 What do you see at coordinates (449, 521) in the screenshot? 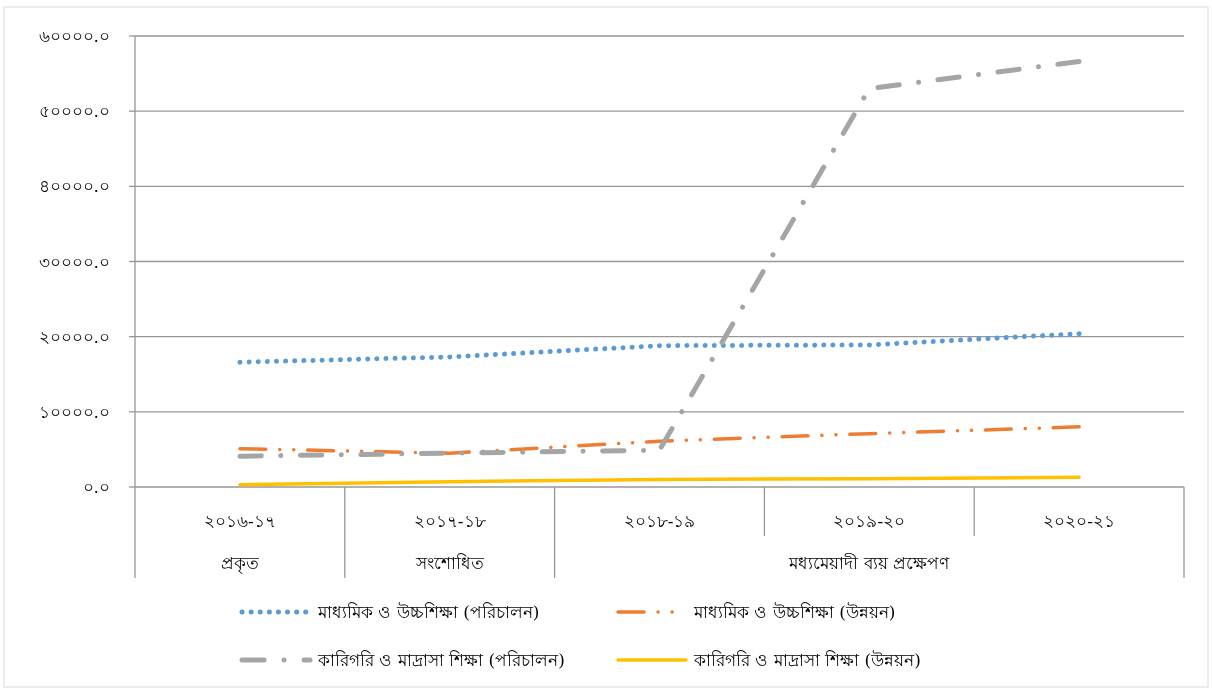
I see `x-tick-label: ২০১৭-১৮` at bounding box center [449, 521].